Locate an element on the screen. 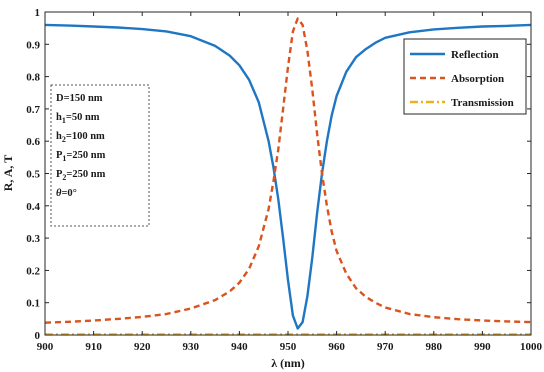 This screenshot has width=544, height=372. y-tick-label: 0.7 is located at coordinates (33, 110).